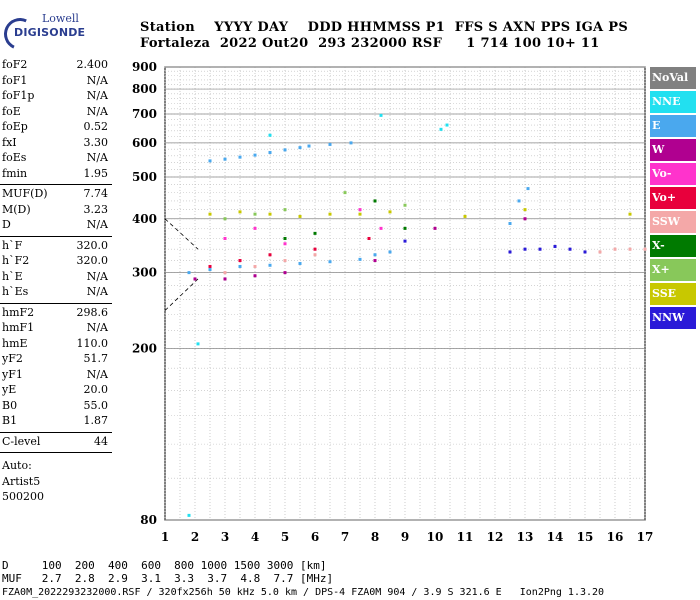 The width and height of the screenshot is (700, 600). What do you see at coordinates (56, 159) in the screenshot?
I see `param-row: foEs N/A` at bounding box center [56, 159].